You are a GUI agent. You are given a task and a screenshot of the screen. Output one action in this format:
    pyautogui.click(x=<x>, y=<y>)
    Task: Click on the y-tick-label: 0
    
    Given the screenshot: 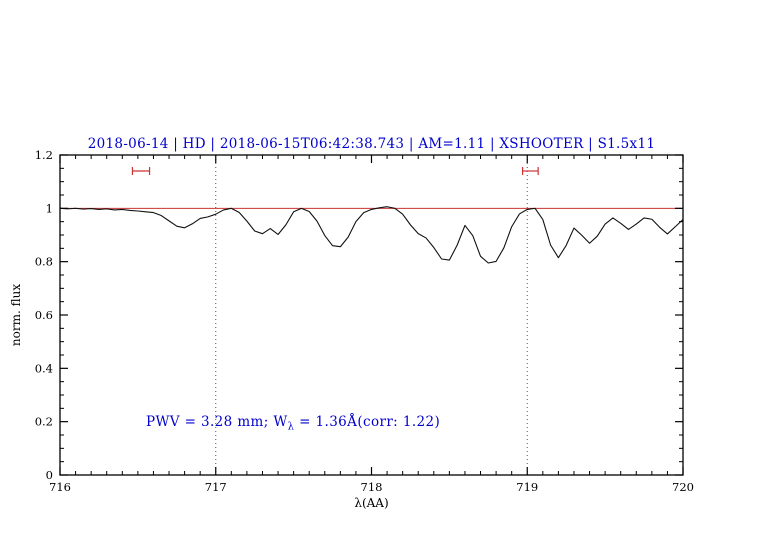 What is the action you would take?
    pyautogui.click(x=49, y=475)
    